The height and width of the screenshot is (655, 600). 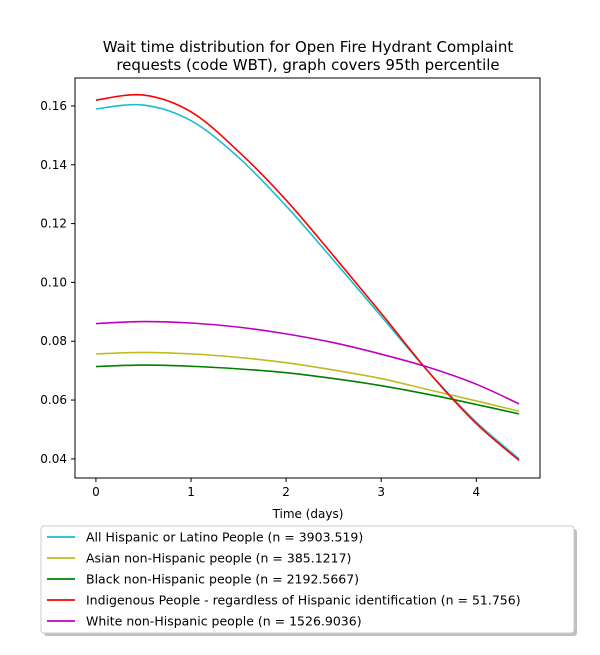 What do you see at coordinates (191, 492) in the screenshot?
I see `x-tick-label: 1` at bounding box center [191, 492].